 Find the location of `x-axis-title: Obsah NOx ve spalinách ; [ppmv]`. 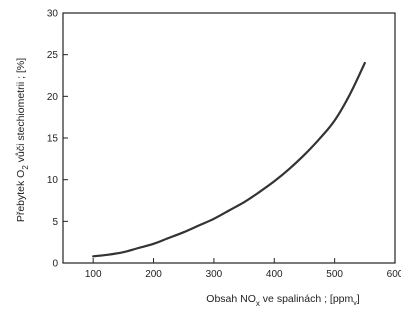

x-axis-title: Obsah NOx ve spalinách ; [ppmv] is located at coordinates (283, 300).